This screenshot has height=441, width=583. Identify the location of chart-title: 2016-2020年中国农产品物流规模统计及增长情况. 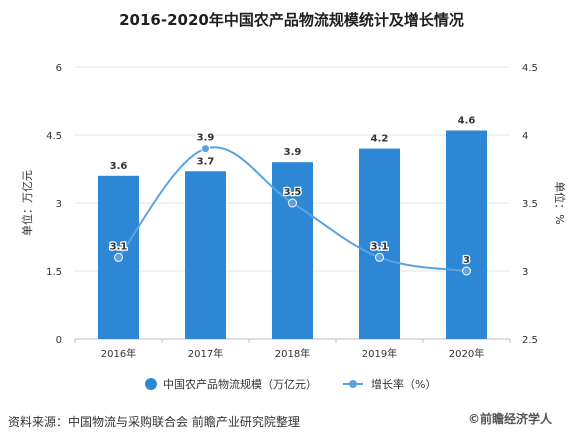
(291, 20).